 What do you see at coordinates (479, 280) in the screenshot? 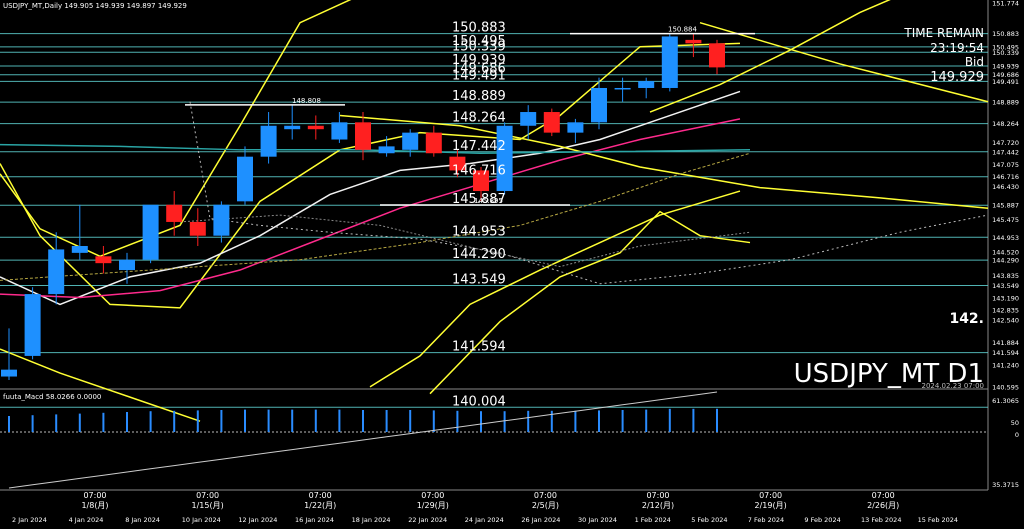
I see `price-level-label: 143.549` at bounding box center [479, 280].